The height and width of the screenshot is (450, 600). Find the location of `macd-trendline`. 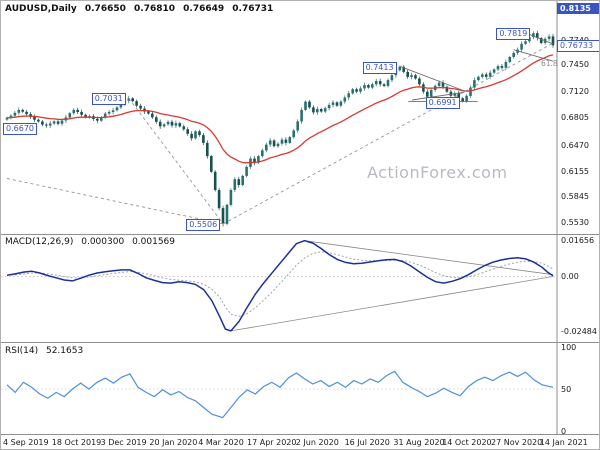

macd-trendline is located at coordinates (392, 304).